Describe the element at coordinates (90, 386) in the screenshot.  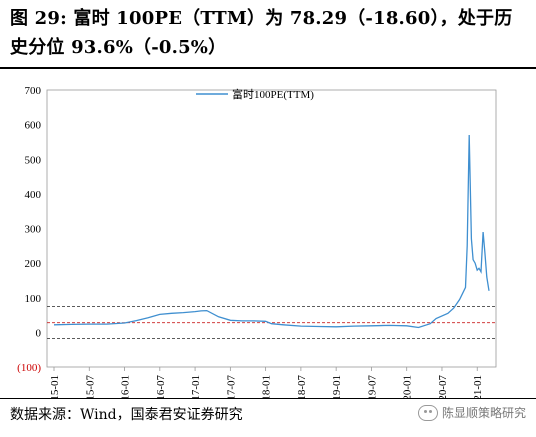
I see `x-tick-label: 15-07` at that location.